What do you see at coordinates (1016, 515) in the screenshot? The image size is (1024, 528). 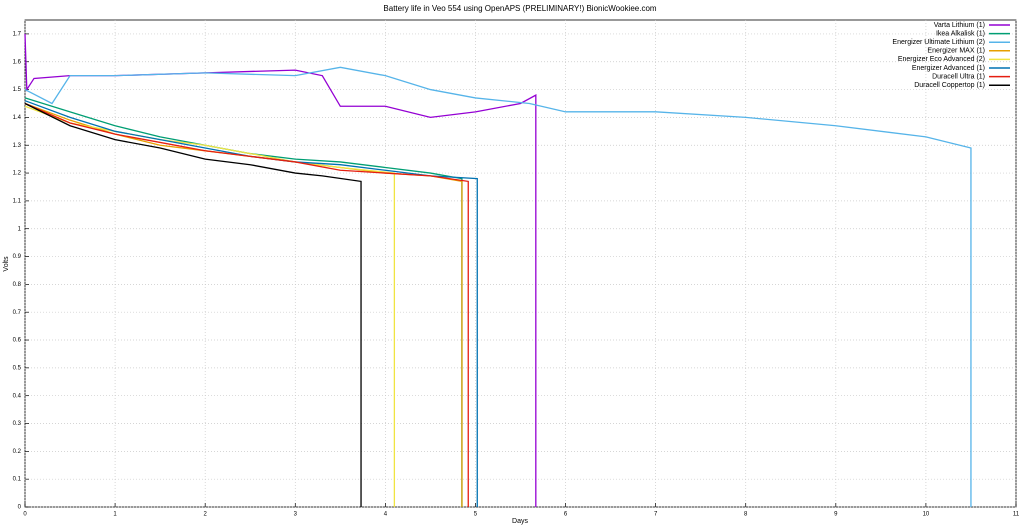 I see `x-tick-label: 11` at bounding box center [1016, 515].